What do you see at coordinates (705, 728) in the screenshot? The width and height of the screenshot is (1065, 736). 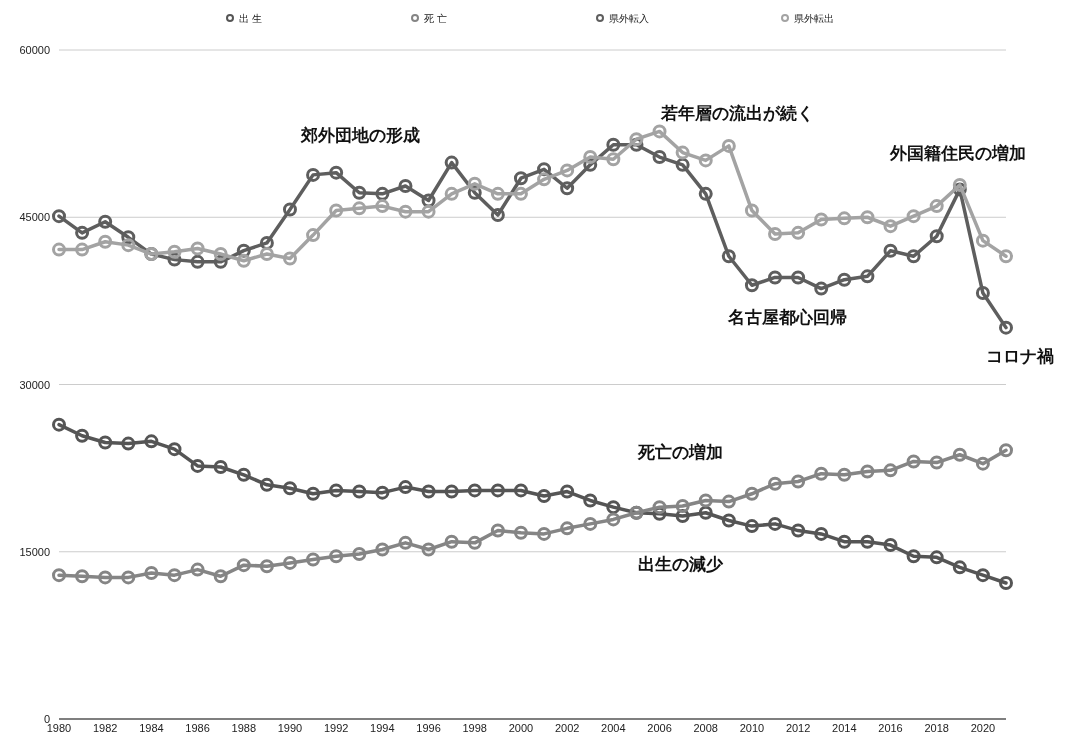 I see `x-tick-label: 2008` at bounding box center [705, 728].